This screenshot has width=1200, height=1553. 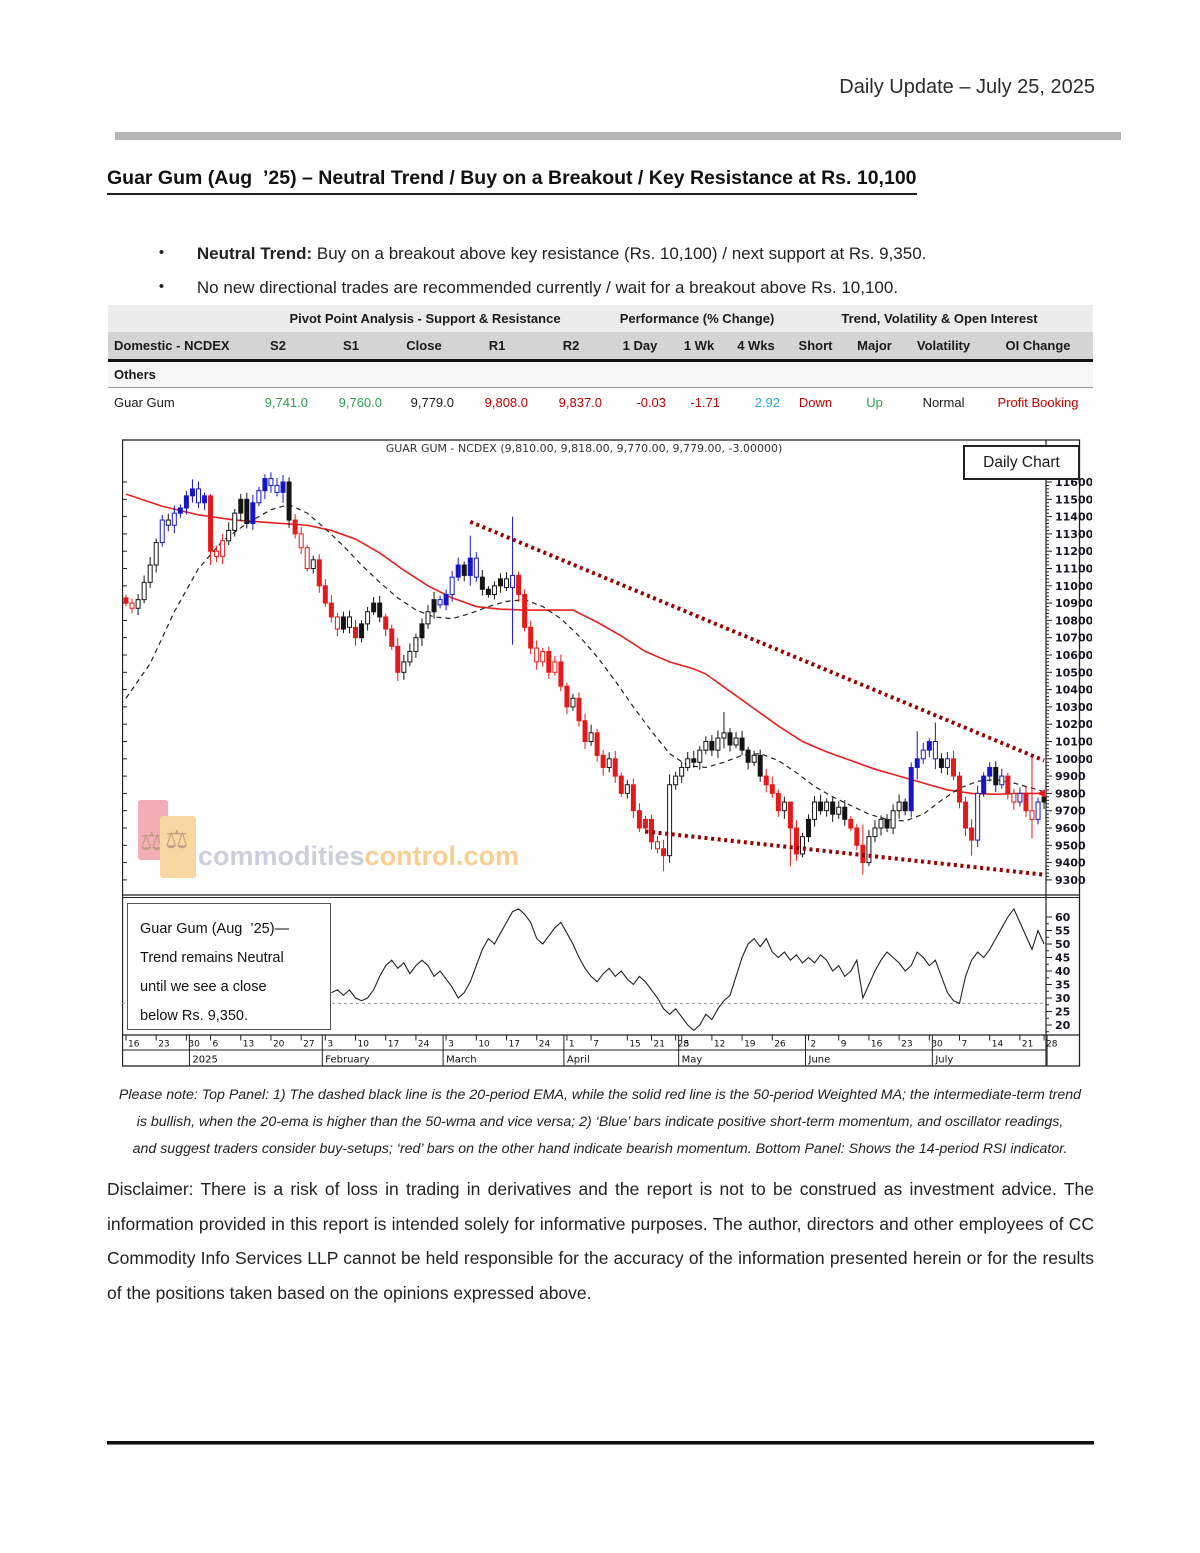 I want to click on svg-text: 11300, so click(x=1073, y=534).